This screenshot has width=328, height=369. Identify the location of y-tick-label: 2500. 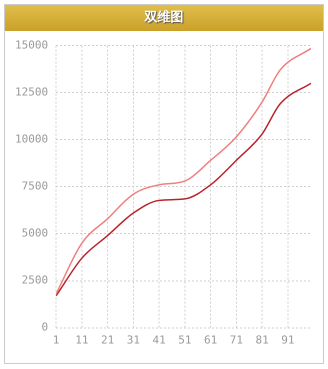
(35, 280).